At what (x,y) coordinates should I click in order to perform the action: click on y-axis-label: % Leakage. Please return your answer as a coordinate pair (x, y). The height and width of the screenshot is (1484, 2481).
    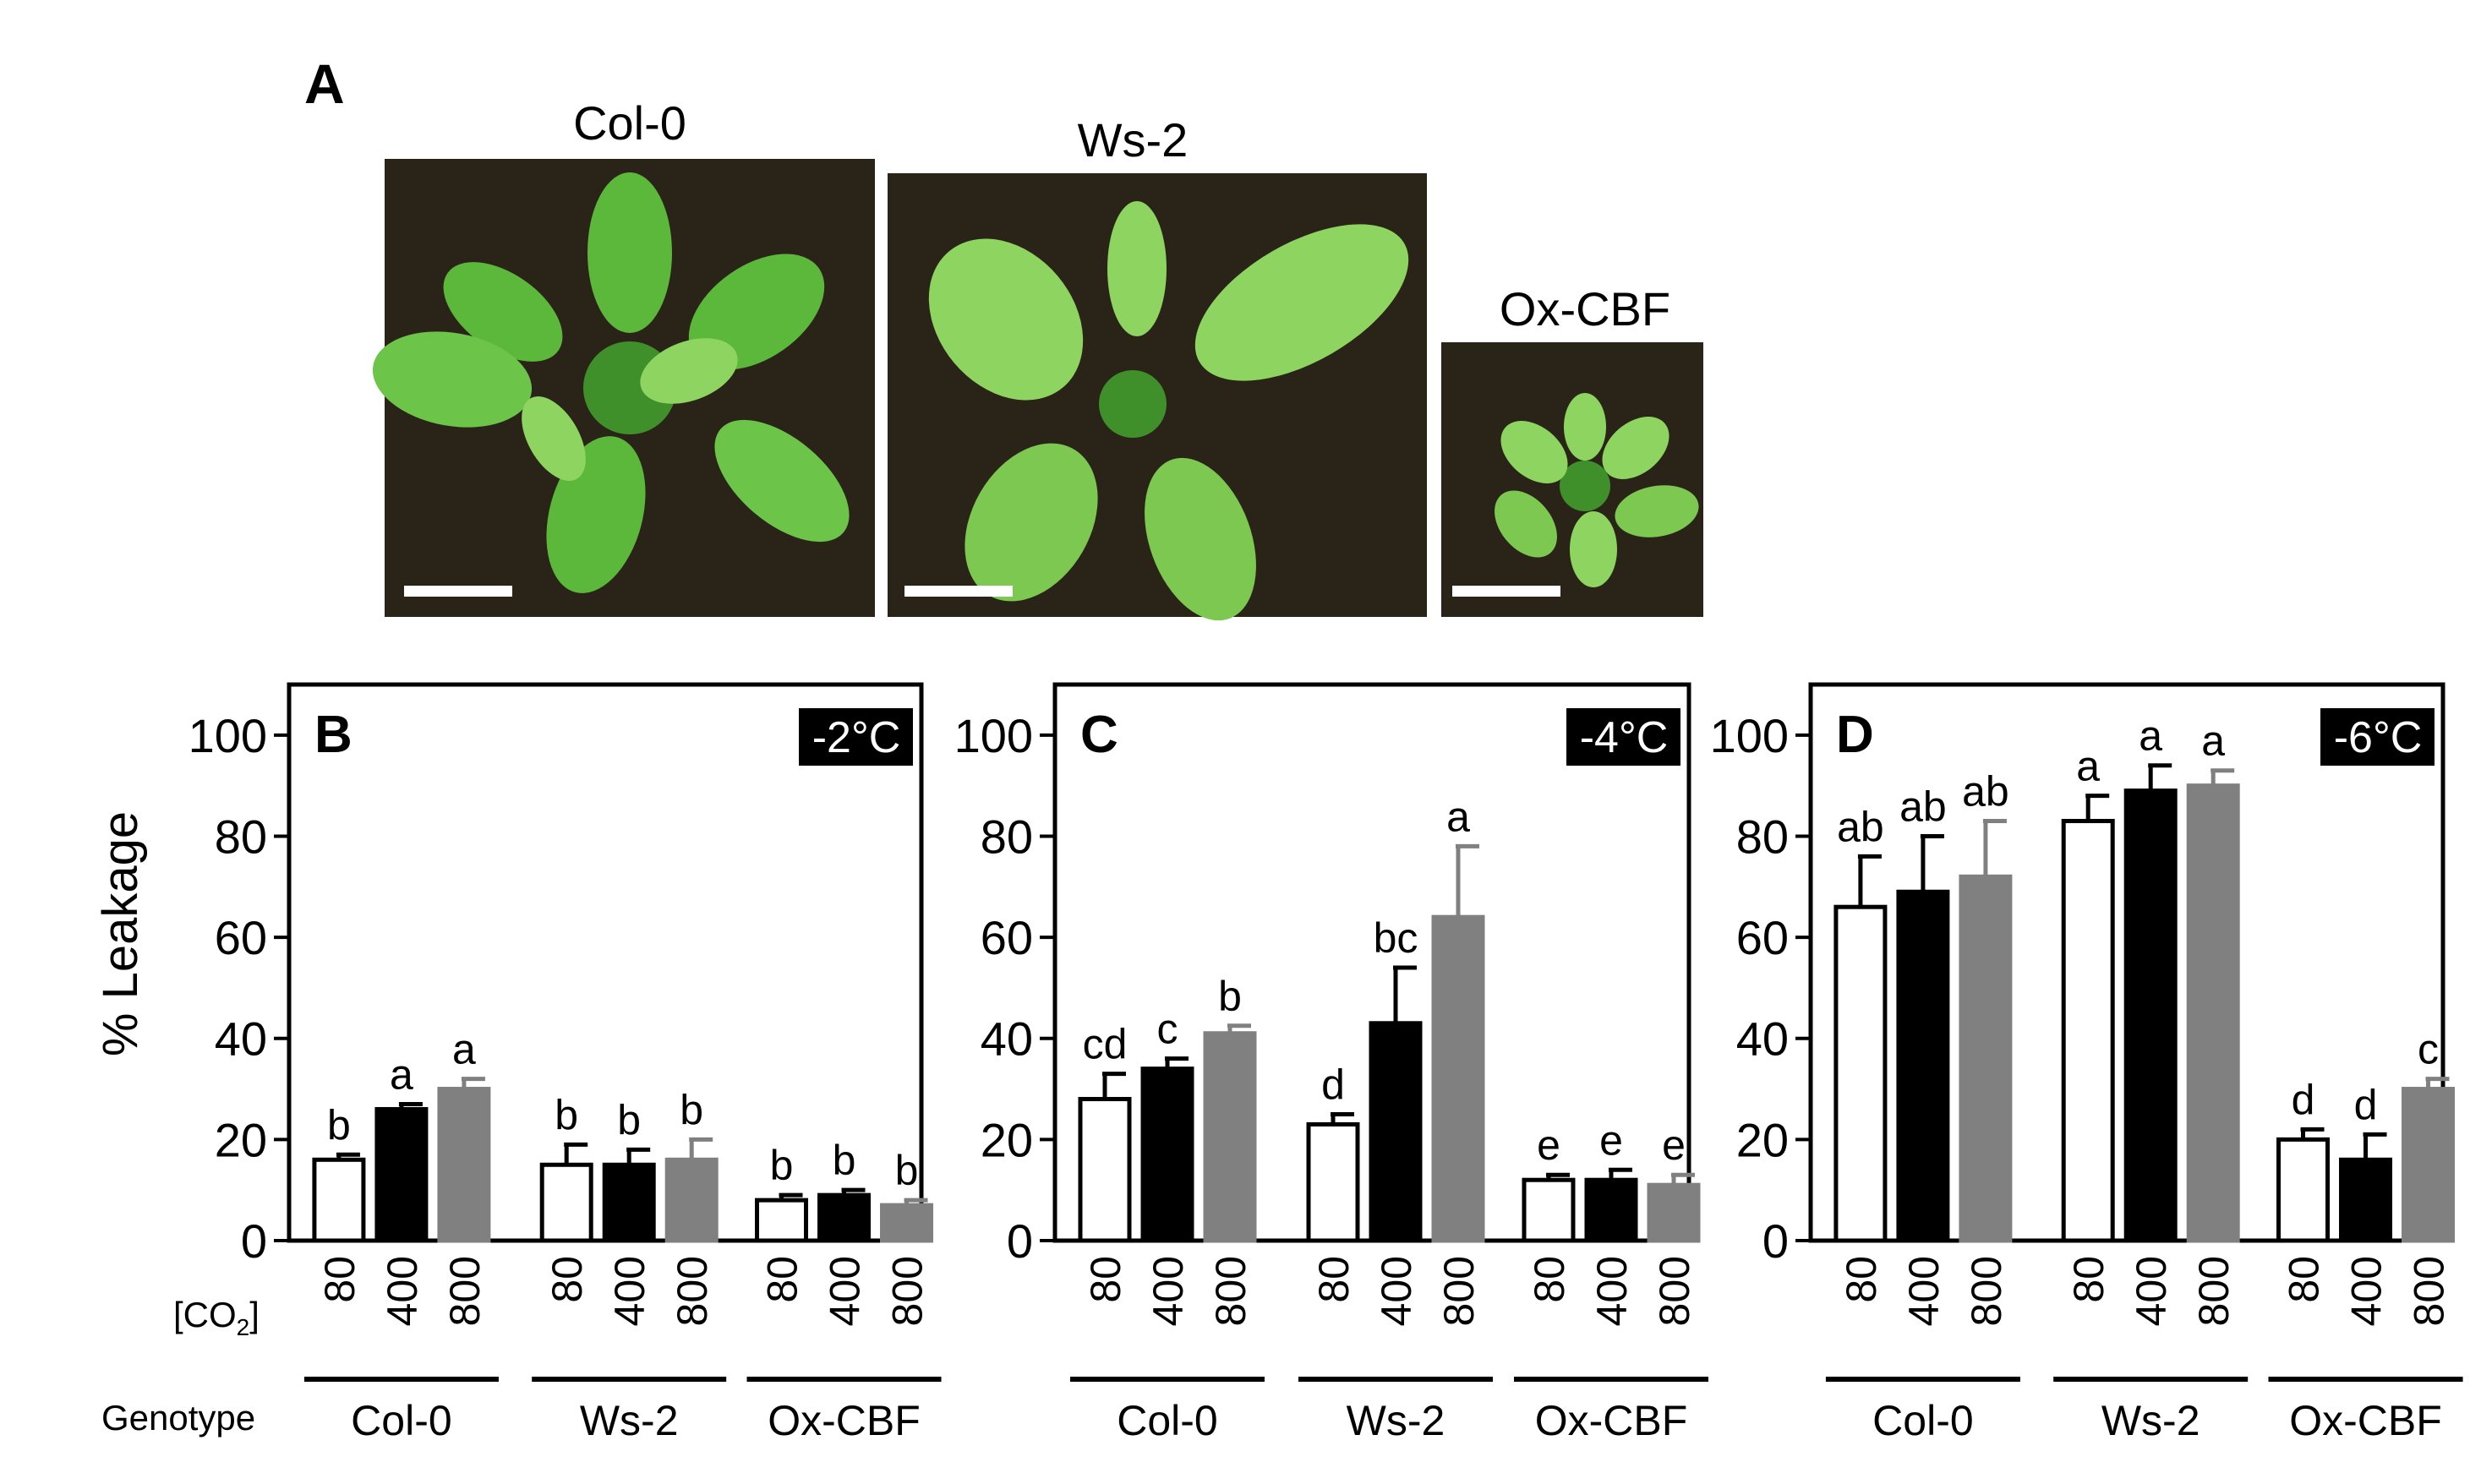
    Looking at the image, I should click on (120, 934).